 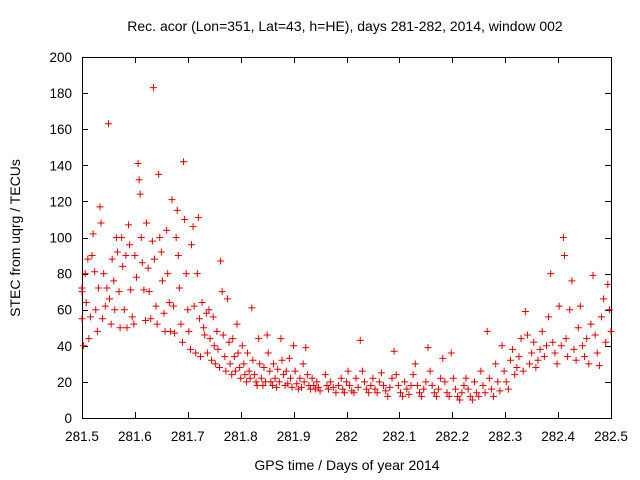 What do you see at coordinates (135, 436) in the screenshot?
I see `x-tick-label: 281.6` at bounding box center [135, 436].